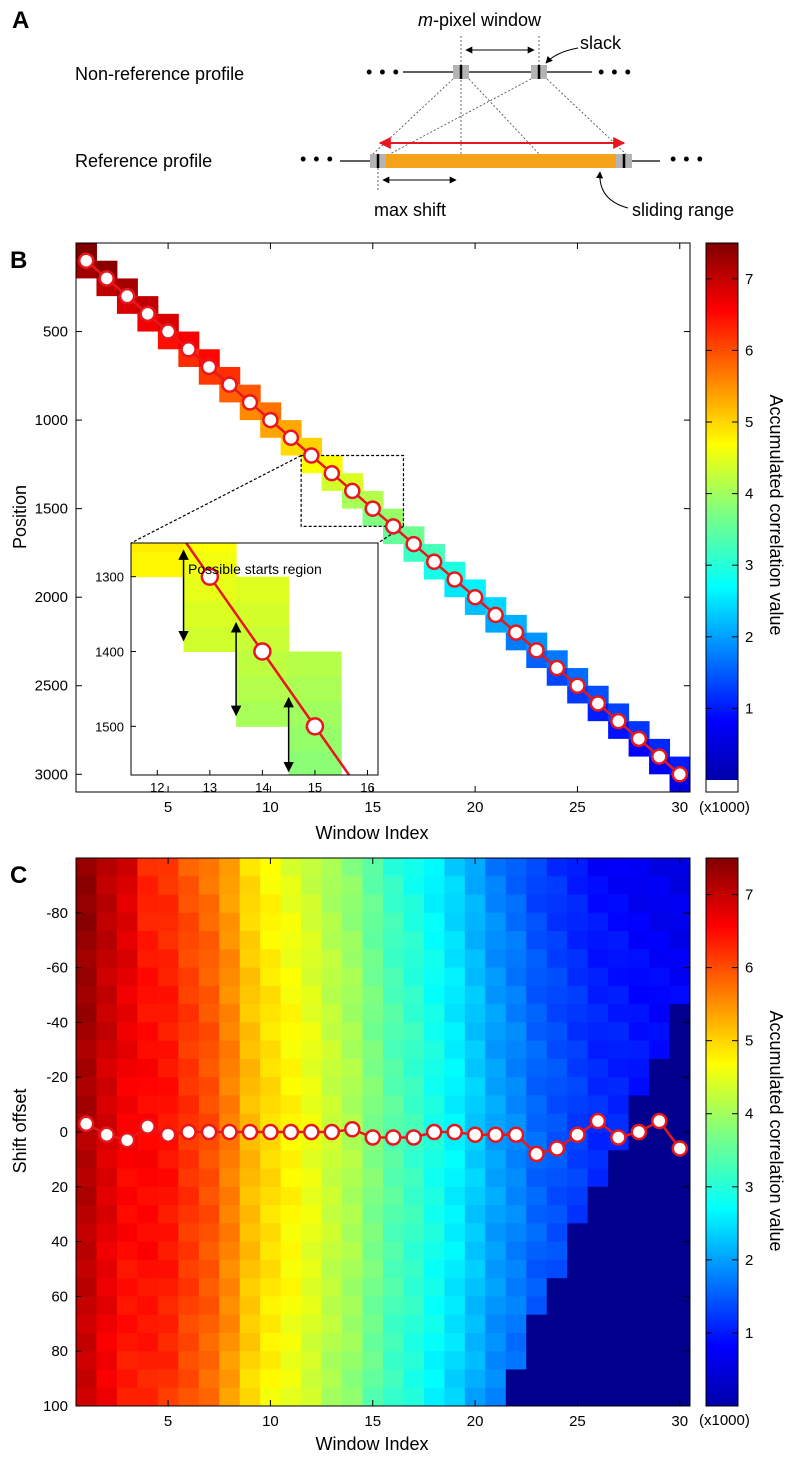  What do you see at coordinates (749, 1041) in the screenshot?
I see `colorbar-tick-label: 5` at bounding box center [749, 1041].